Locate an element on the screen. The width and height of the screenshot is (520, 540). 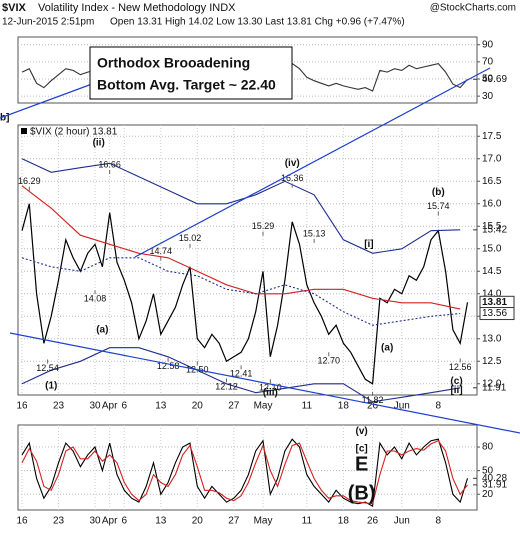
wave-label: (c) is located at coordinates (456, 381).